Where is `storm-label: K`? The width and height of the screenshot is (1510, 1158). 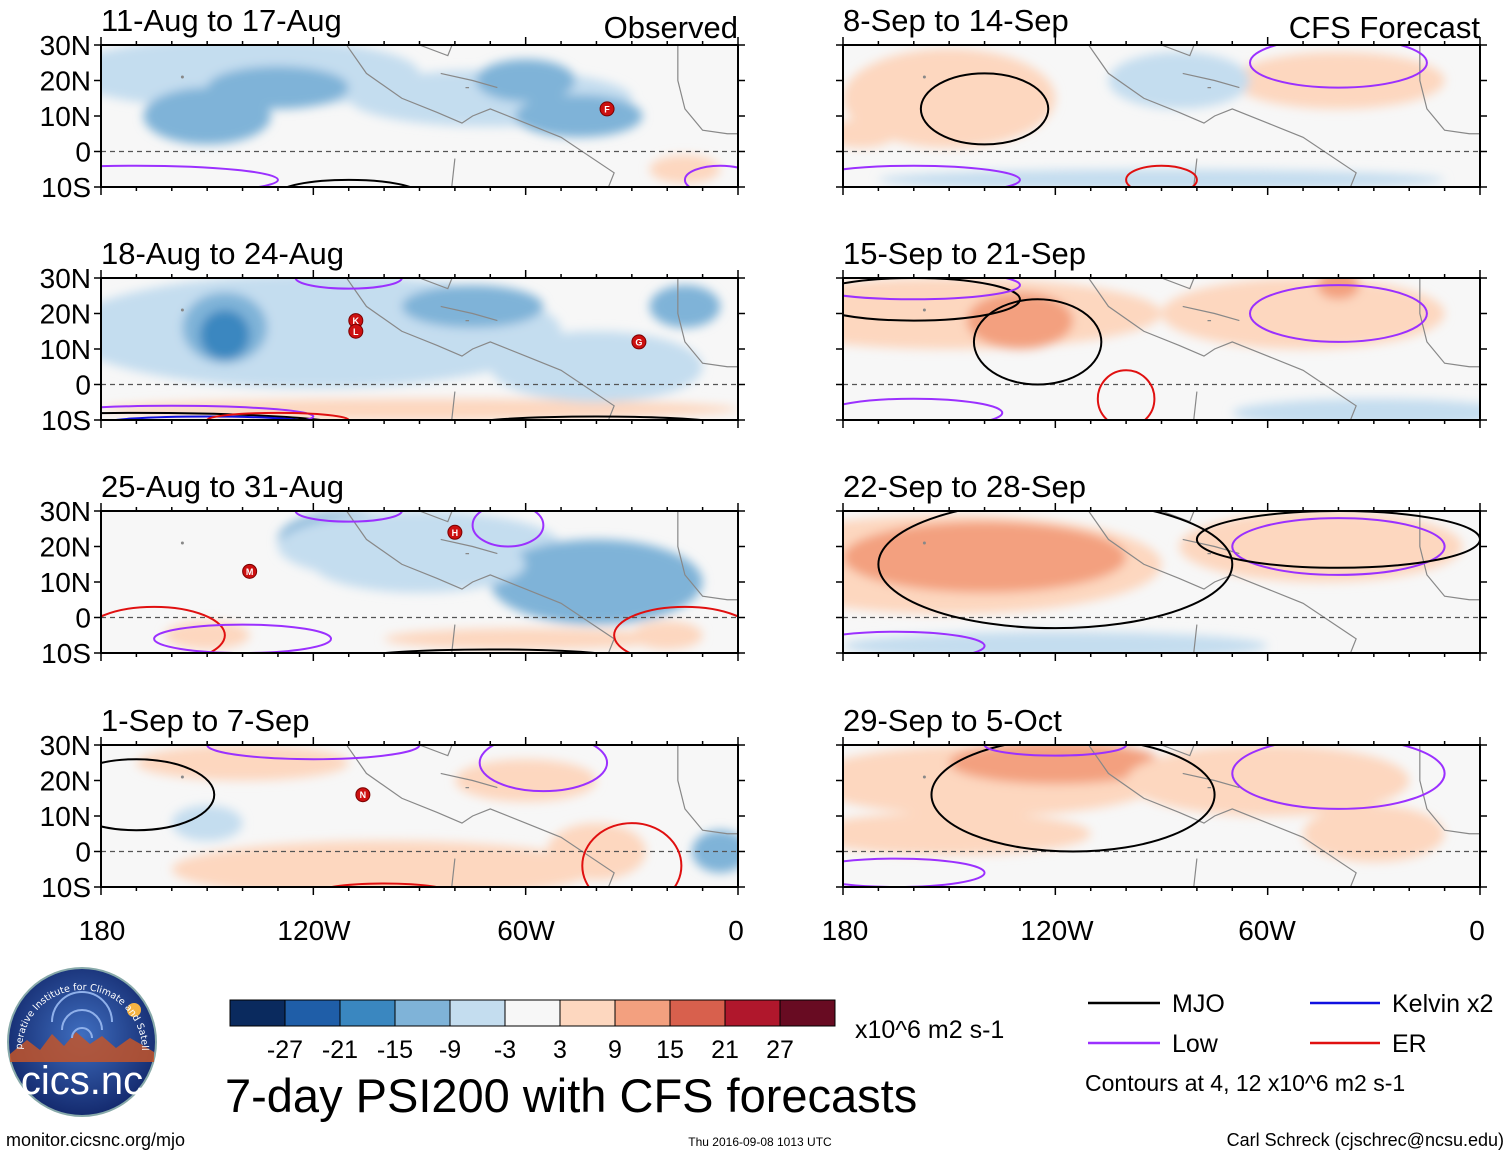
storm-label: K is located at coordinates (356, 321).